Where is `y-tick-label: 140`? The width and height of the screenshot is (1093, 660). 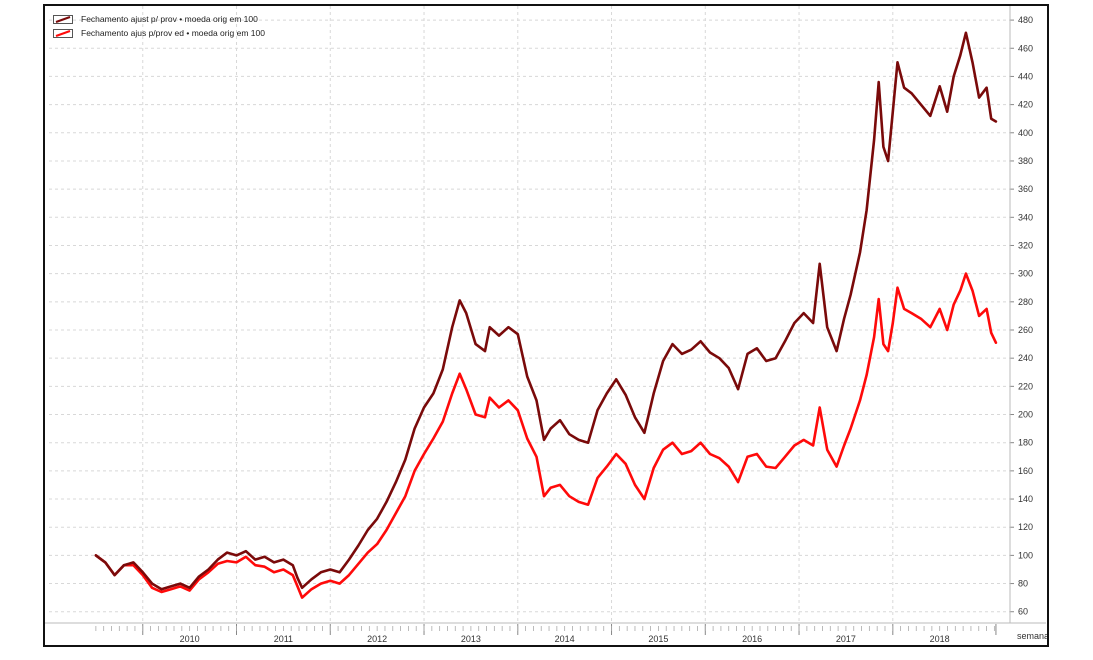
y-tick-label: 140 is located at coordinates (1025, 499).